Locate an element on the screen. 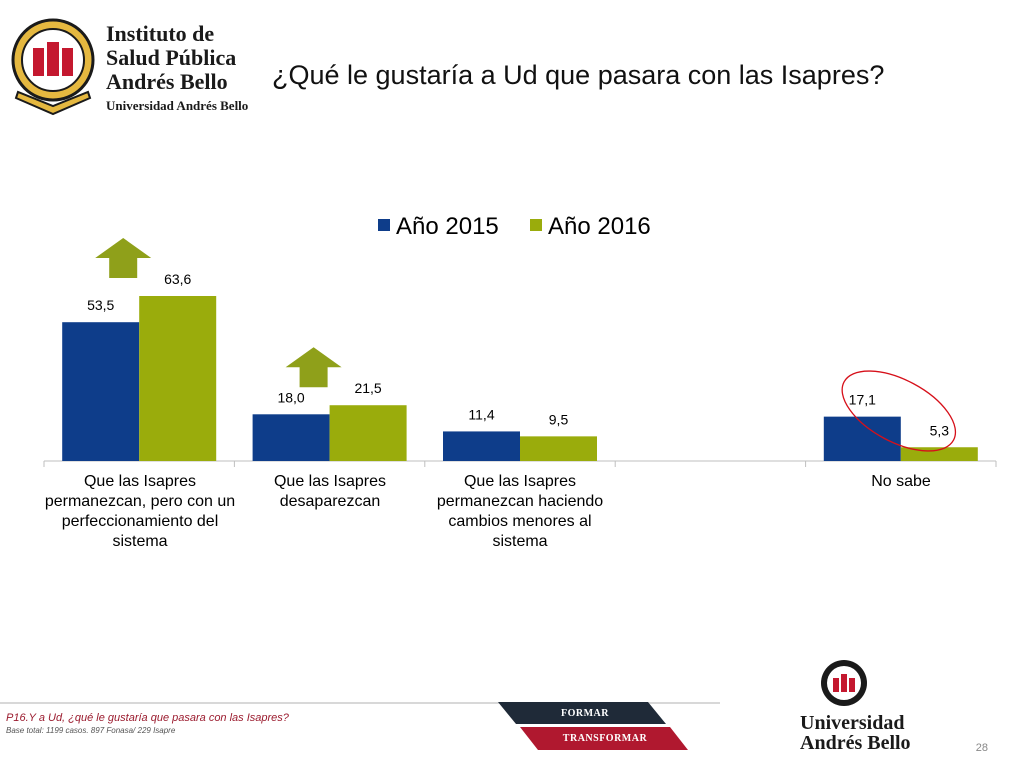 This screenshot has width=1024, height=768. highlight-ellipse is located at coordinates (899, 411).